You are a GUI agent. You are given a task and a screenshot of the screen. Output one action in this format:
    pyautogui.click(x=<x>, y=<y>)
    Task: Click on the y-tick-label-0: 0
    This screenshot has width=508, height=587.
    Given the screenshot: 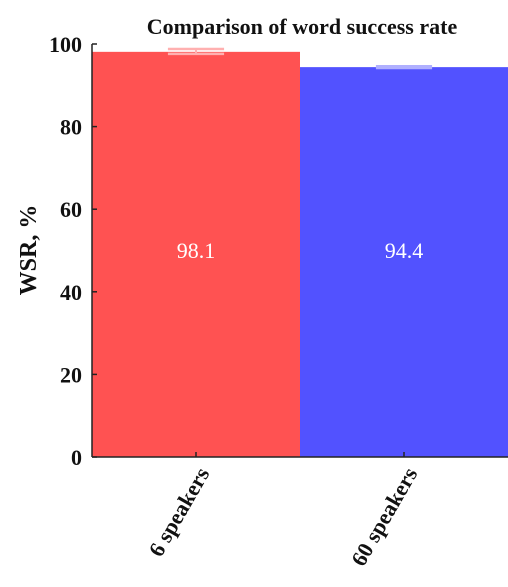 What is the action you would take?
    pyautogui.click(x=76, y=457)
    